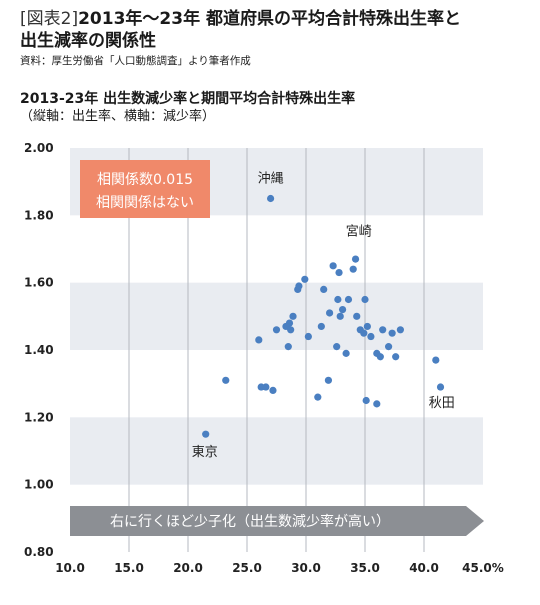  Describe the element at coordinates (145, 203) in the screenshot. I see `correlation-line-2: 相関関係はない` at that location.